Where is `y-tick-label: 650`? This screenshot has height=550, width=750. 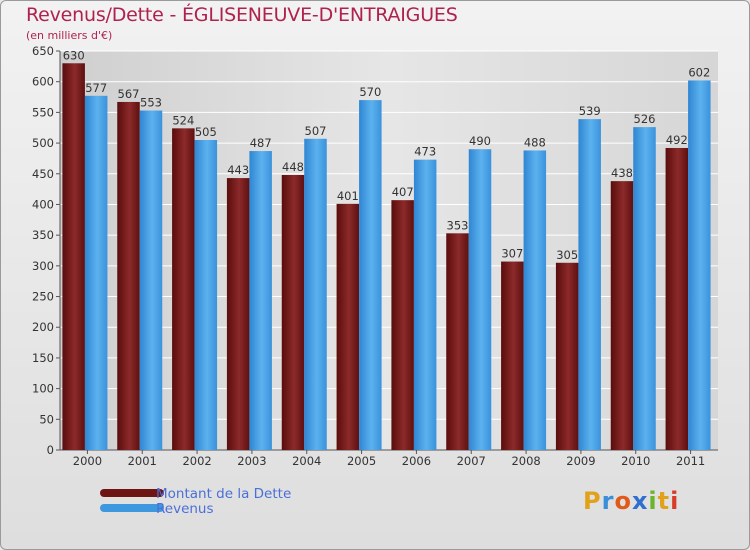
y-tick-label: 650 is located at coordinates (43, 51).